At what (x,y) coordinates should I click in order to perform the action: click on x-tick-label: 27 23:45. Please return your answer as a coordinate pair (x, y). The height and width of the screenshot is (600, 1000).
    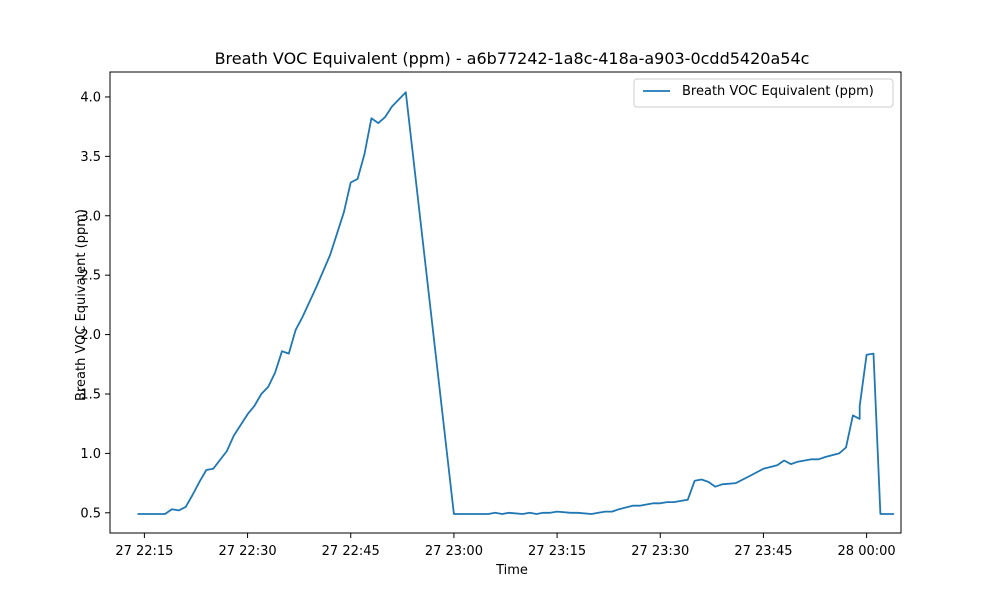
    Looking at the image, I should click on (763, 551).